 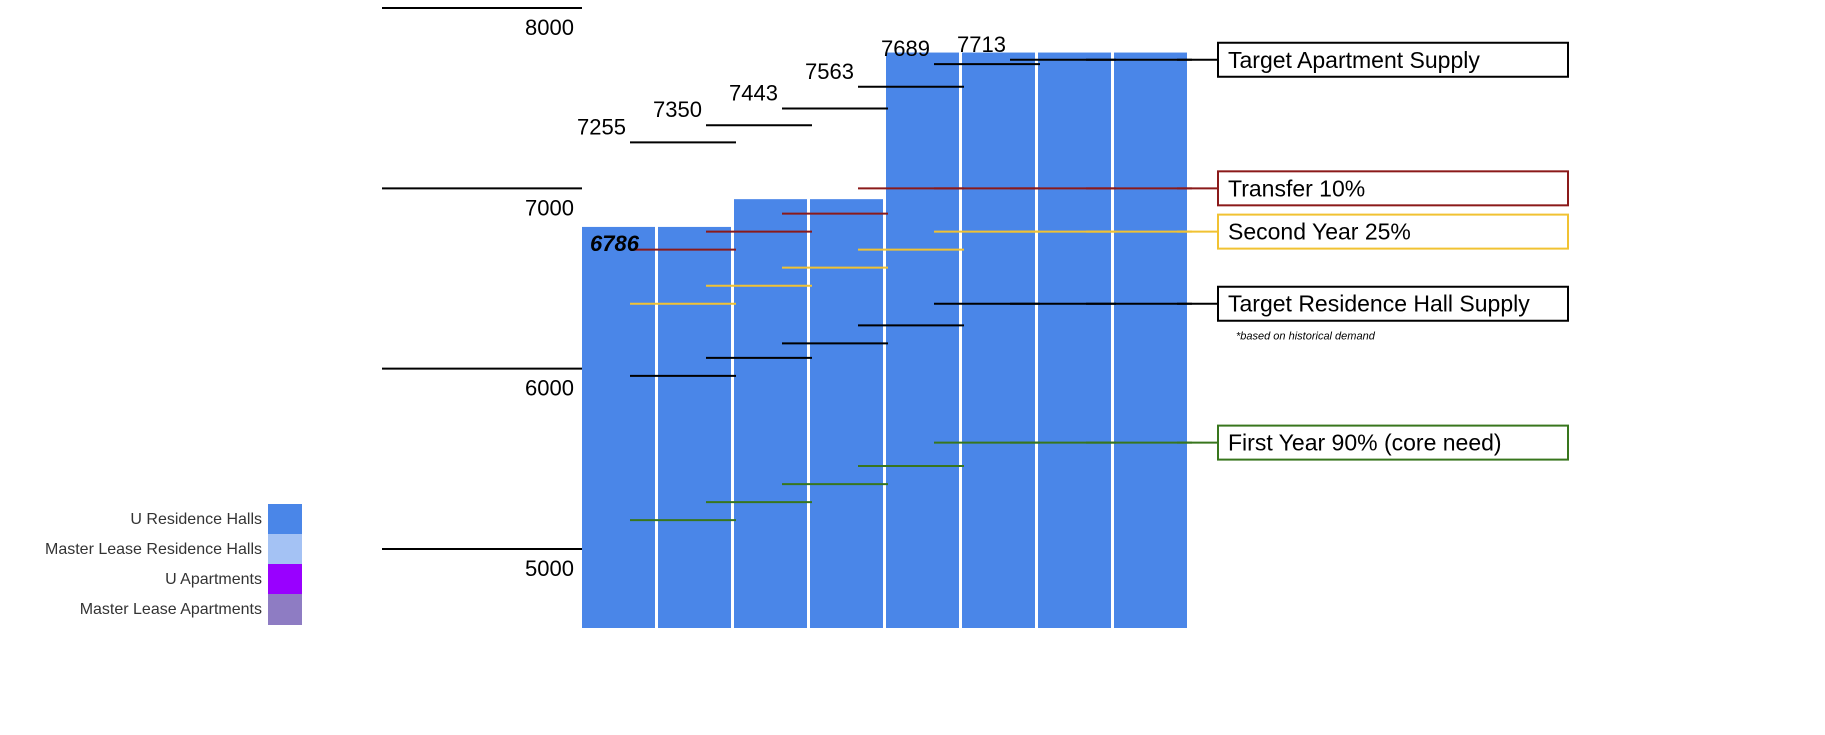 What do you see at coordinates (196, 519) in the screenshot?
I see `legend-label-0: U Residence Halls` at bounding box center [196, 519].